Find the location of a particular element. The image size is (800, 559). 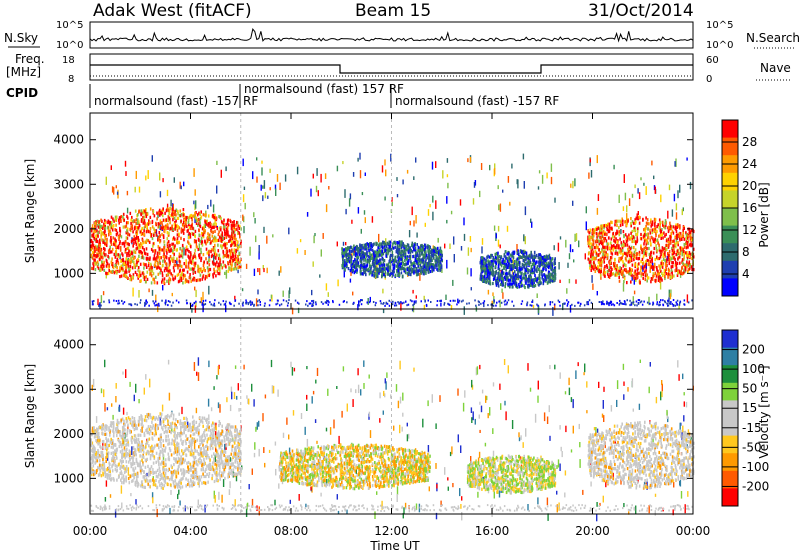

cpid-segment-1: normalsound (fast) -157 RF is located at coordinates (176, 101).